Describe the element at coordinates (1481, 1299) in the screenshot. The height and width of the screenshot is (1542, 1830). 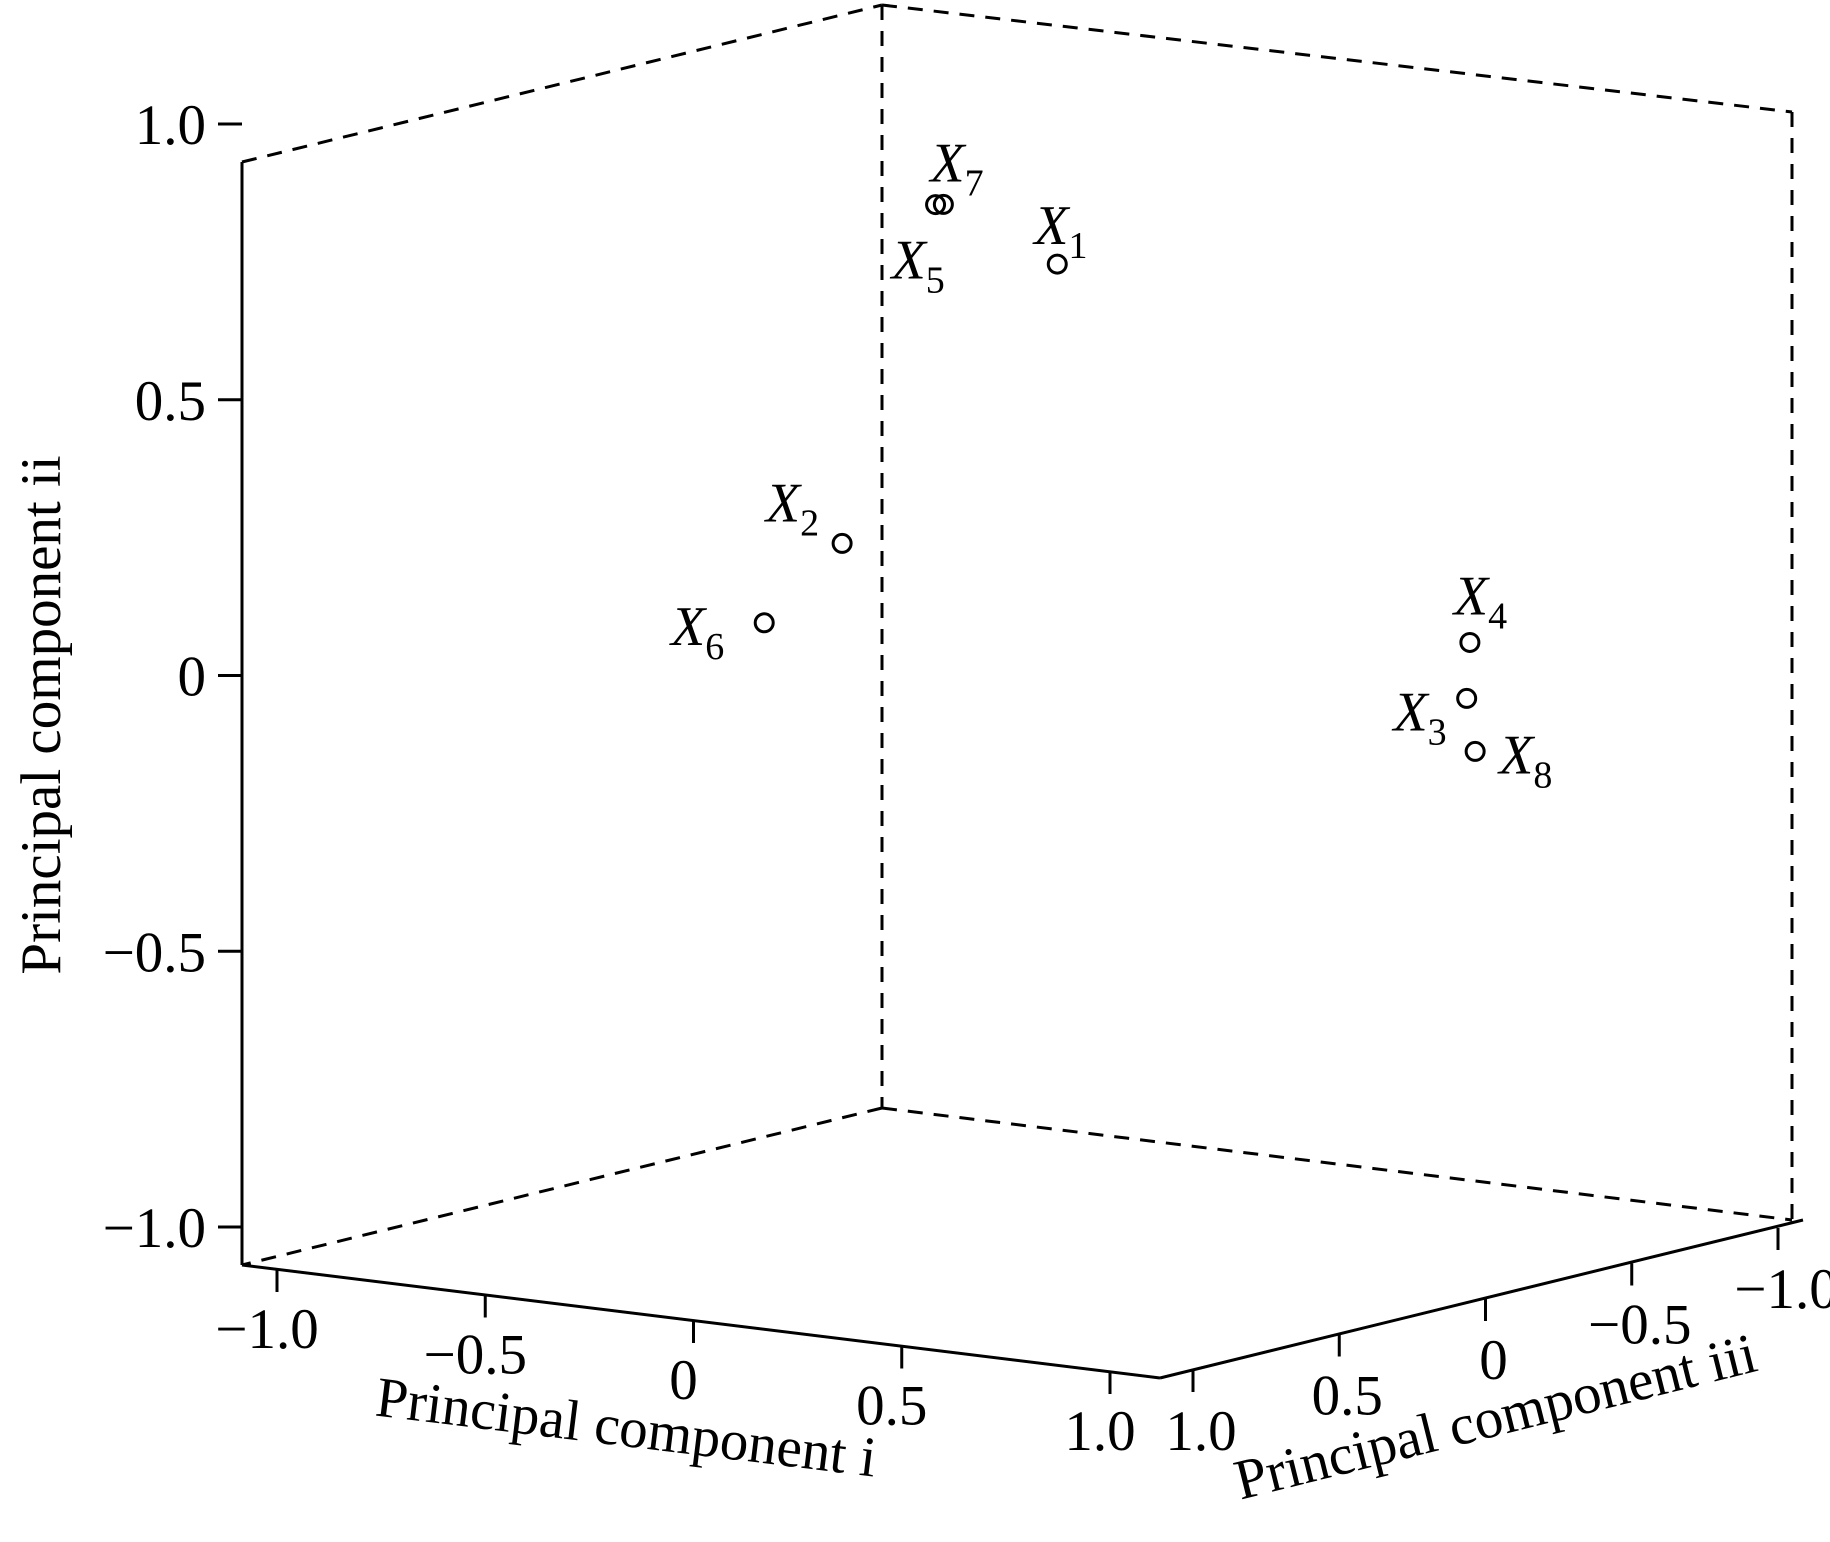
I see `z-axis-line` at that location.